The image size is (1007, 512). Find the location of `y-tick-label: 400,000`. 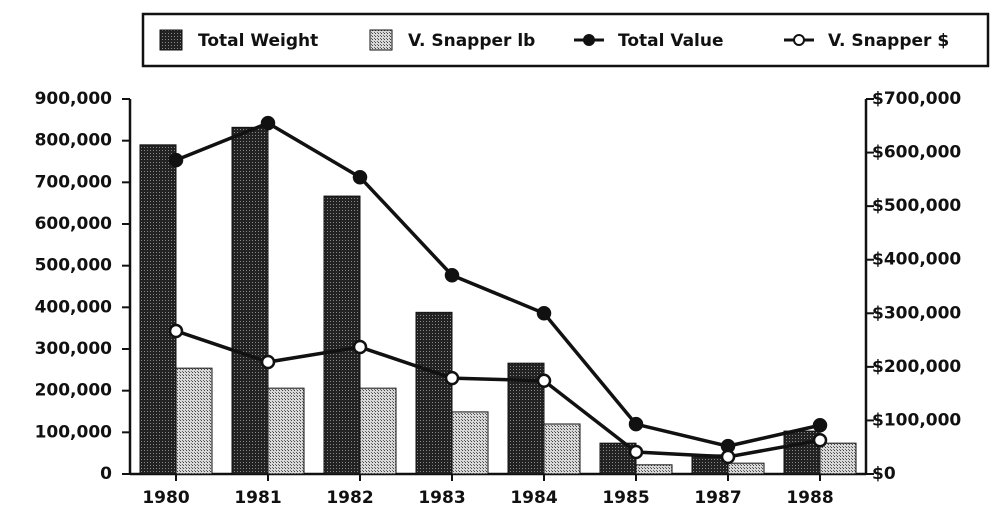

y-tick-label: 400,000 is located at coordinates (74, 307).